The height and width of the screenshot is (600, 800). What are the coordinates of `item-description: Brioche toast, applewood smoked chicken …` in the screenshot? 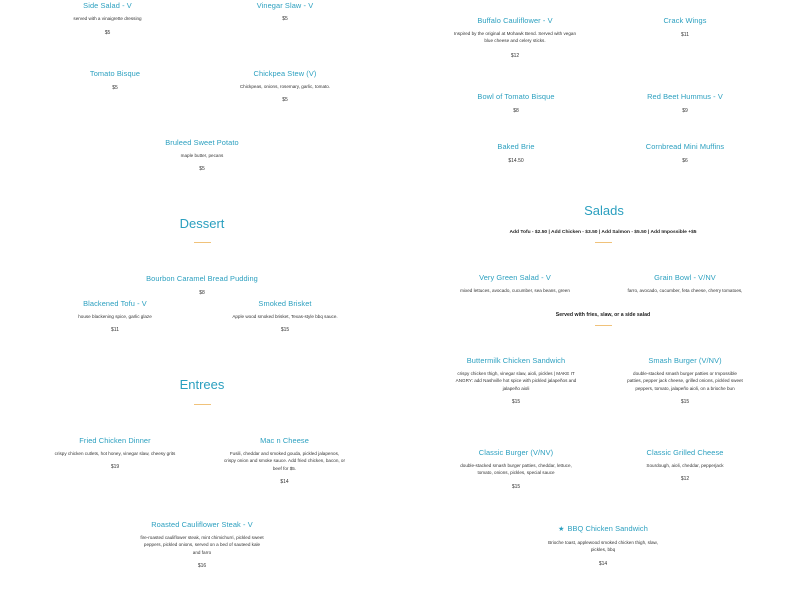 It's located at (603, 546).